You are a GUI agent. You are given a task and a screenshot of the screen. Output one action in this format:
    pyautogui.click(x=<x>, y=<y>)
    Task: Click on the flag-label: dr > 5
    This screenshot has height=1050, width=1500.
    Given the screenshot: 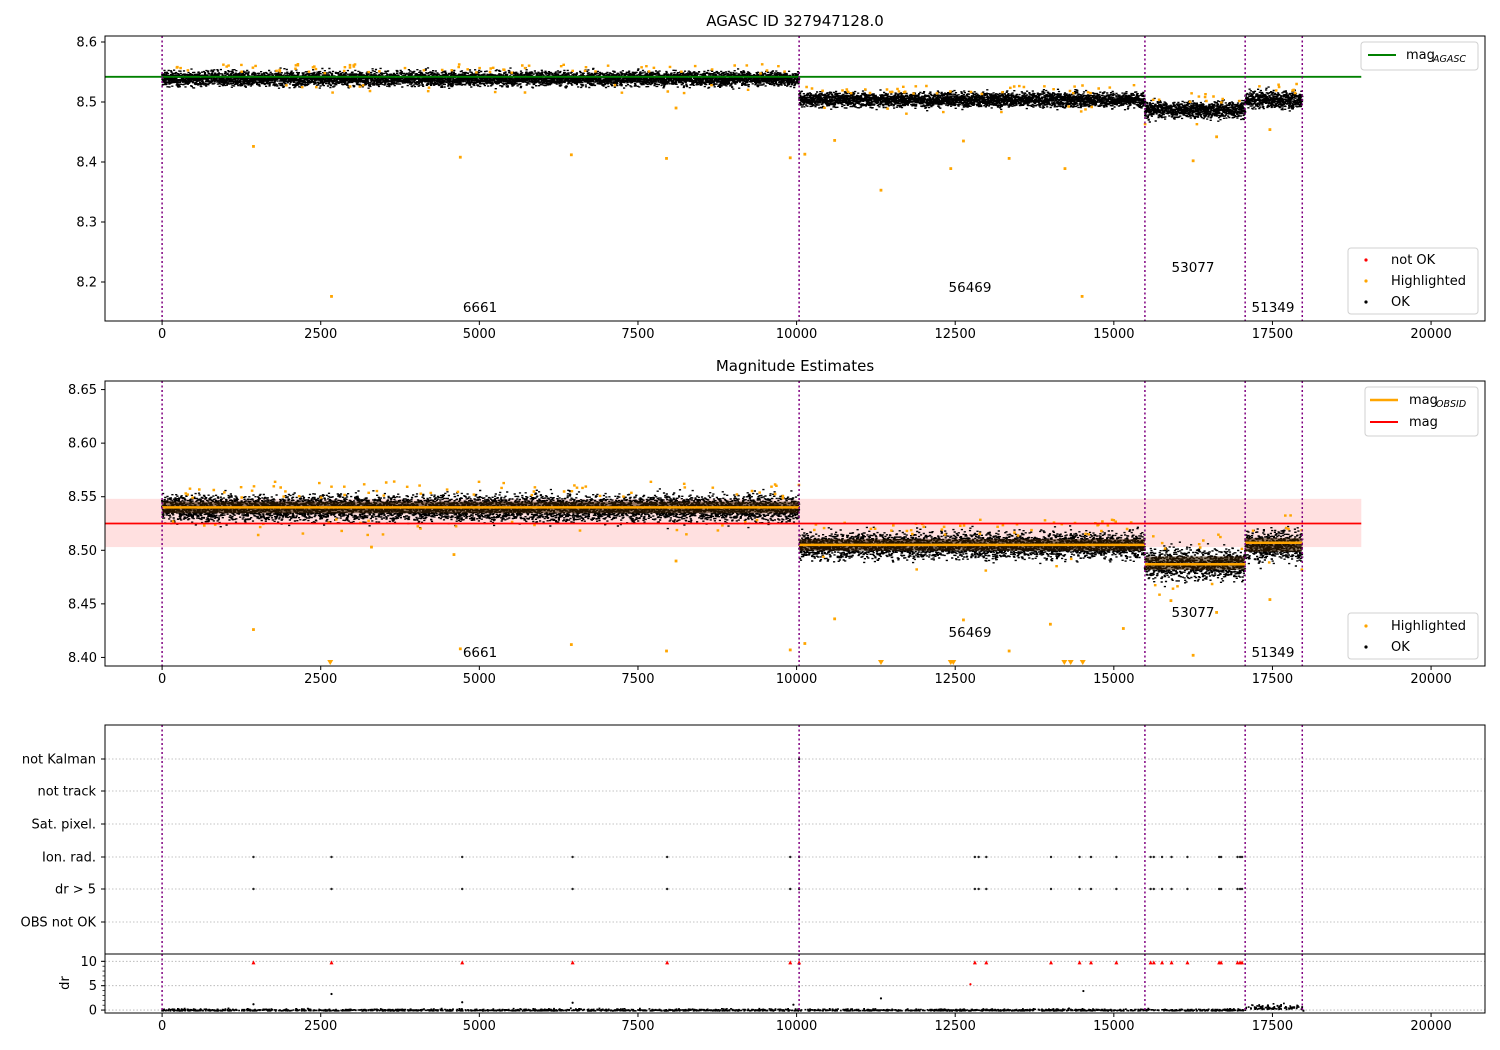 What is the action you would take?
    pyautogui.click(x=75, y=890)
    